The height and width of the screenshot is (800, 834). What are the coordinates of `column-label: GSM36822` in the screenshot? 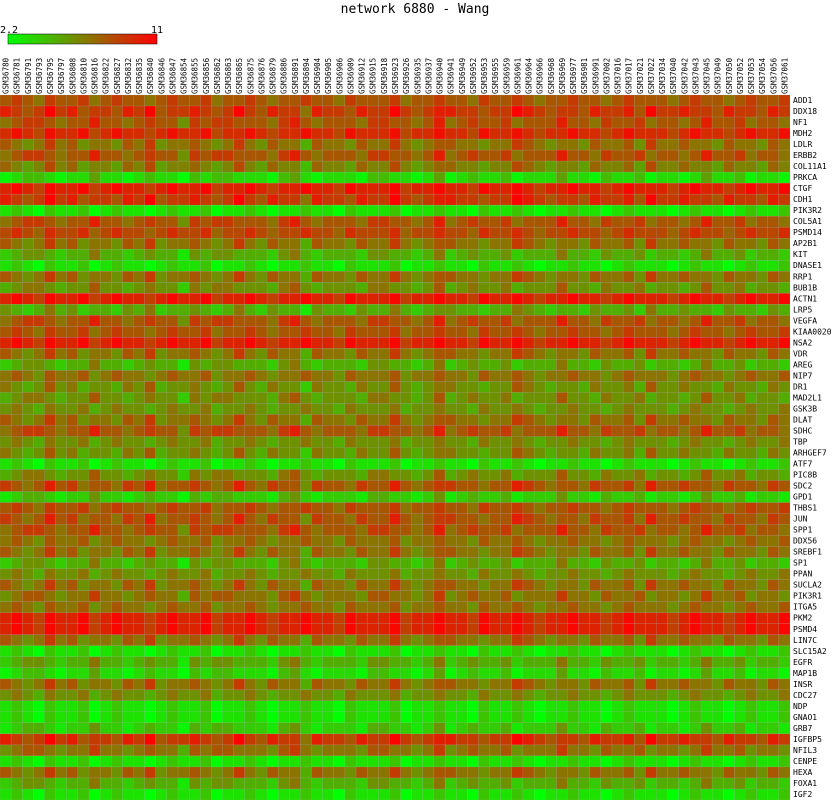 It's located at (106, 76).